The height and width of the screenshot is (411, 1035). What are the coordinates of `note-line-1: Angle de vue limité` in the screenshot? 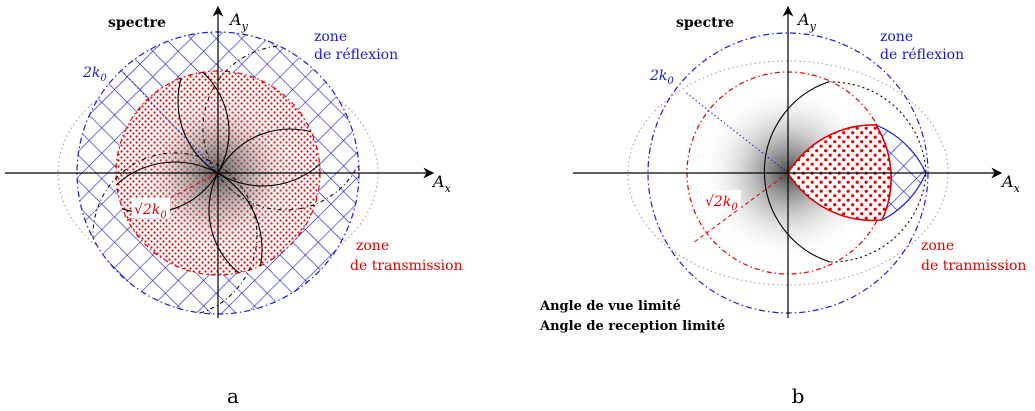 It's located at (610, 306).